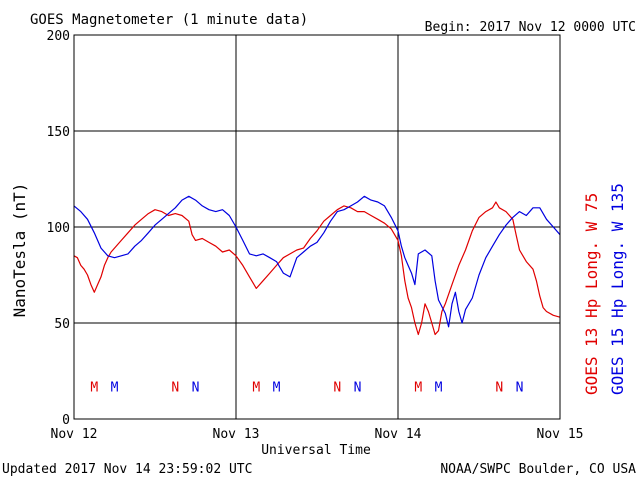  What do you see at coordinates (617, 289) in the screenshot?
I see `legend-goes15: GOES 15 Hp Long. W 135` at bounding box center [617, 289].